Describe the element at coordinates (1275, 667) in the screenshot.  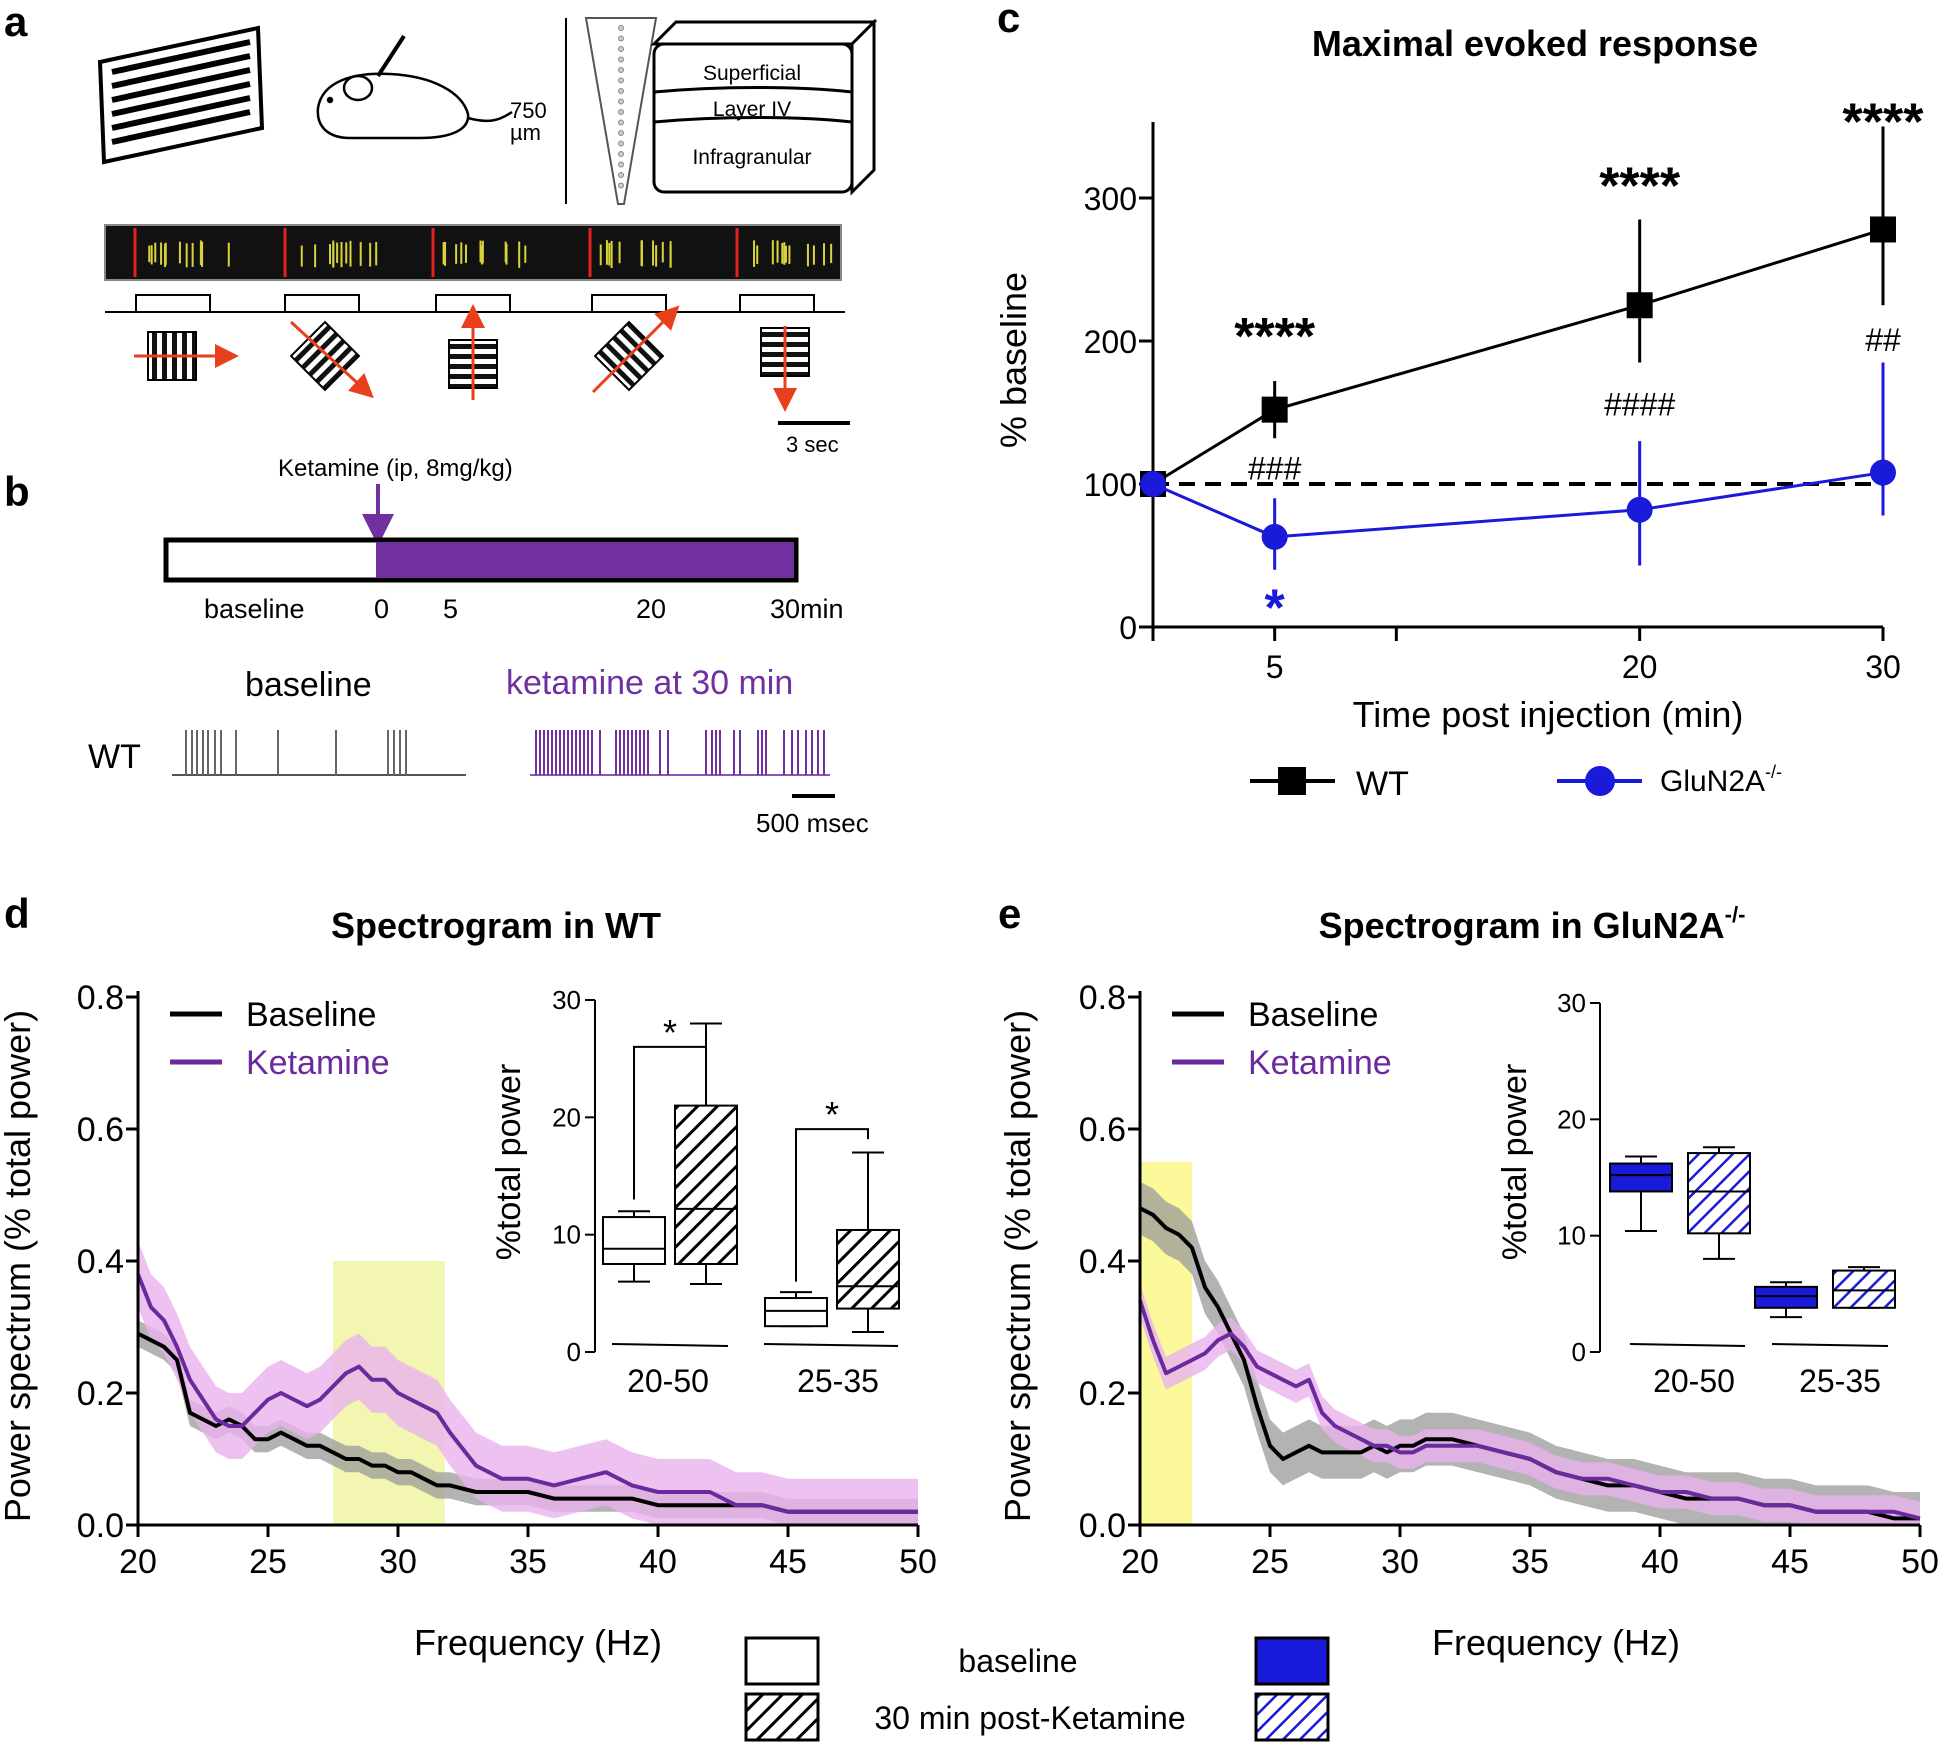
I see `x-tick-label: 5` at that location.